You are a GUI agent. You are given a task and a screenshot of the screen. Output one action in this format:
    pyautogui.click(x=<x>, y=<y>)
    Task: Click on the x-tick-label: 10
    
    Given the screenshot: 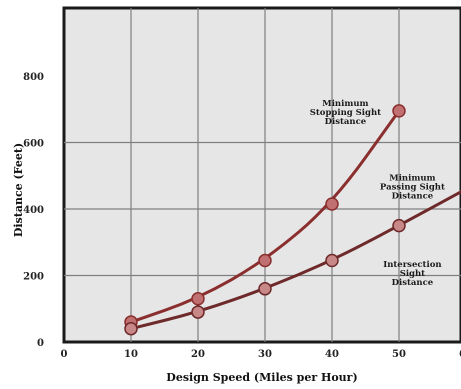 What is the action you would take?
    pyautogui.click(x=131, y=354)
    